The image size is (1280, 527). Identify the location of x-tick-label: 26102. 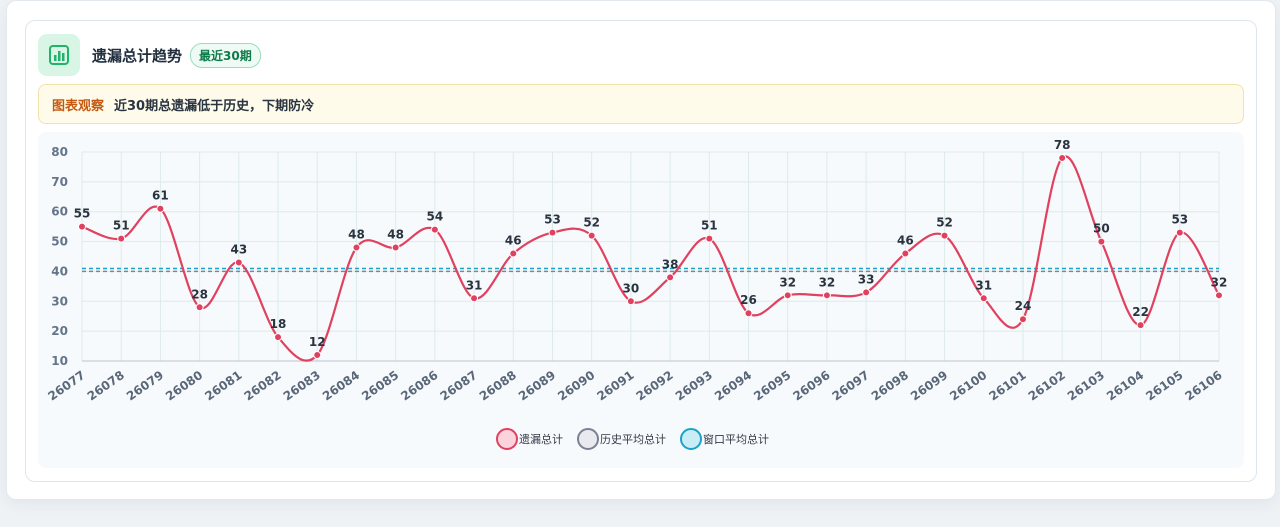
(1047, 385).